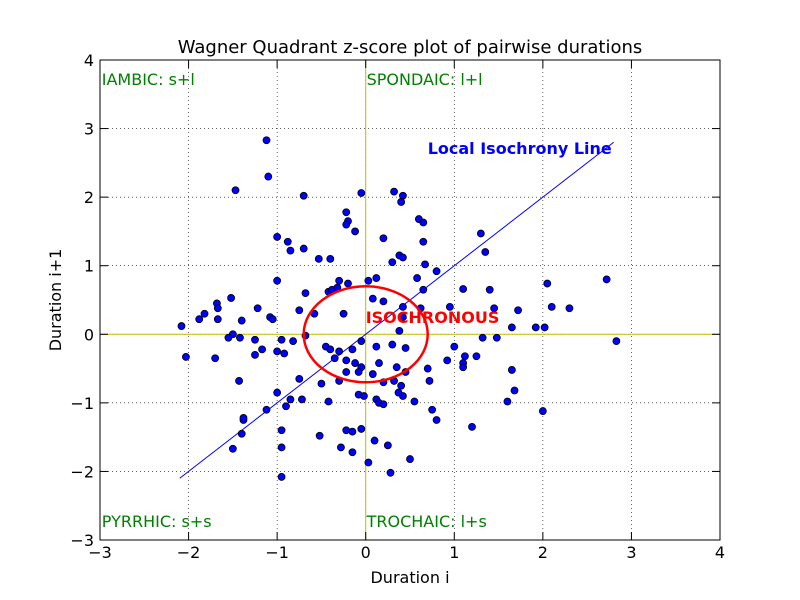 The width and height of the screenshot is (800, 600). What do you see at coordinates (82, 471) in the screenshot?
I see `y-tick-label: −2` at bounding box center [82, 471].